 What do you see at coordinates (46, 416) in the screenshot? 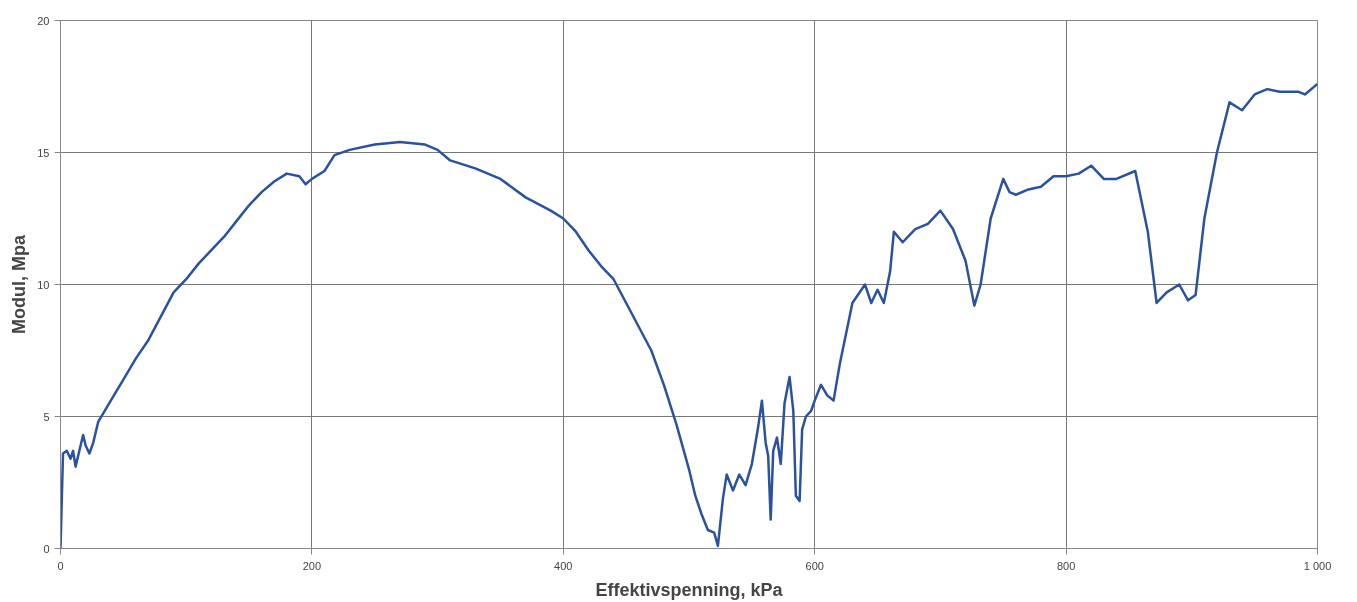
I see `y-tick-label: 5` at bounding box center [46, 416].